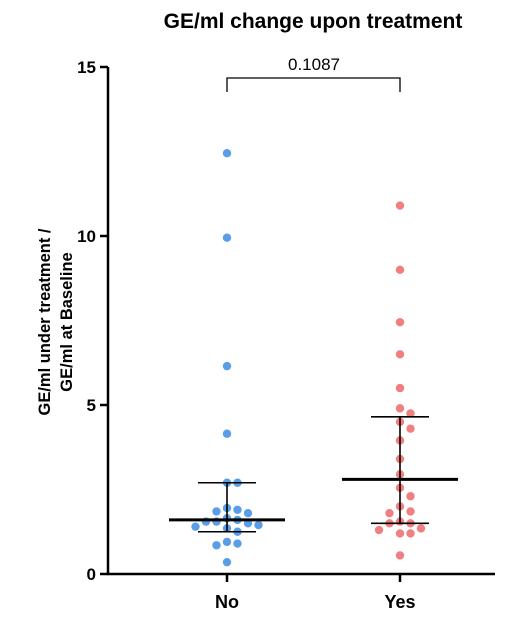 This screenshot has height=617, width=509. What do you see at coordinates (400, 380) in the screenshot?
I see `series-yes` at bounding box center [400, 380].